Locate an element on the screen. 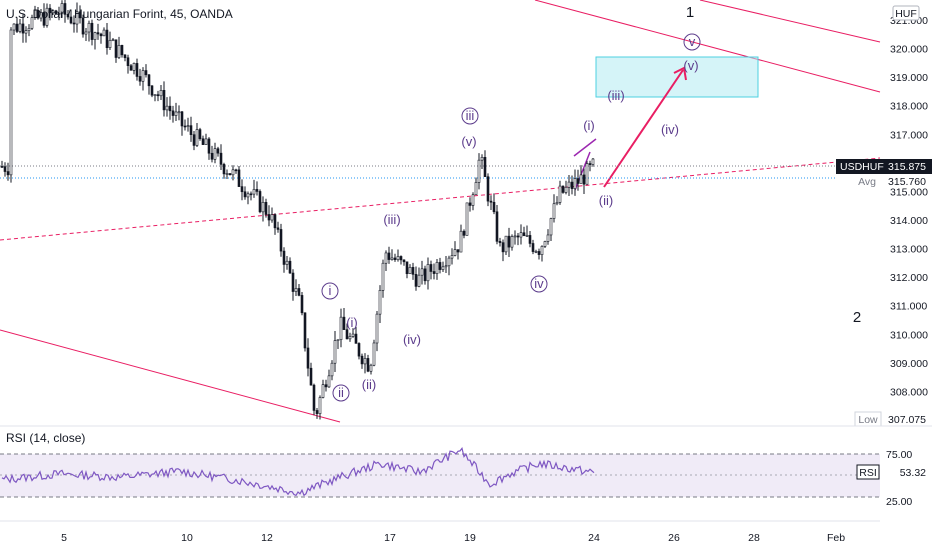 This screenshot has height=550, width=932. wave-label: v is located at coordinates (692, 41).